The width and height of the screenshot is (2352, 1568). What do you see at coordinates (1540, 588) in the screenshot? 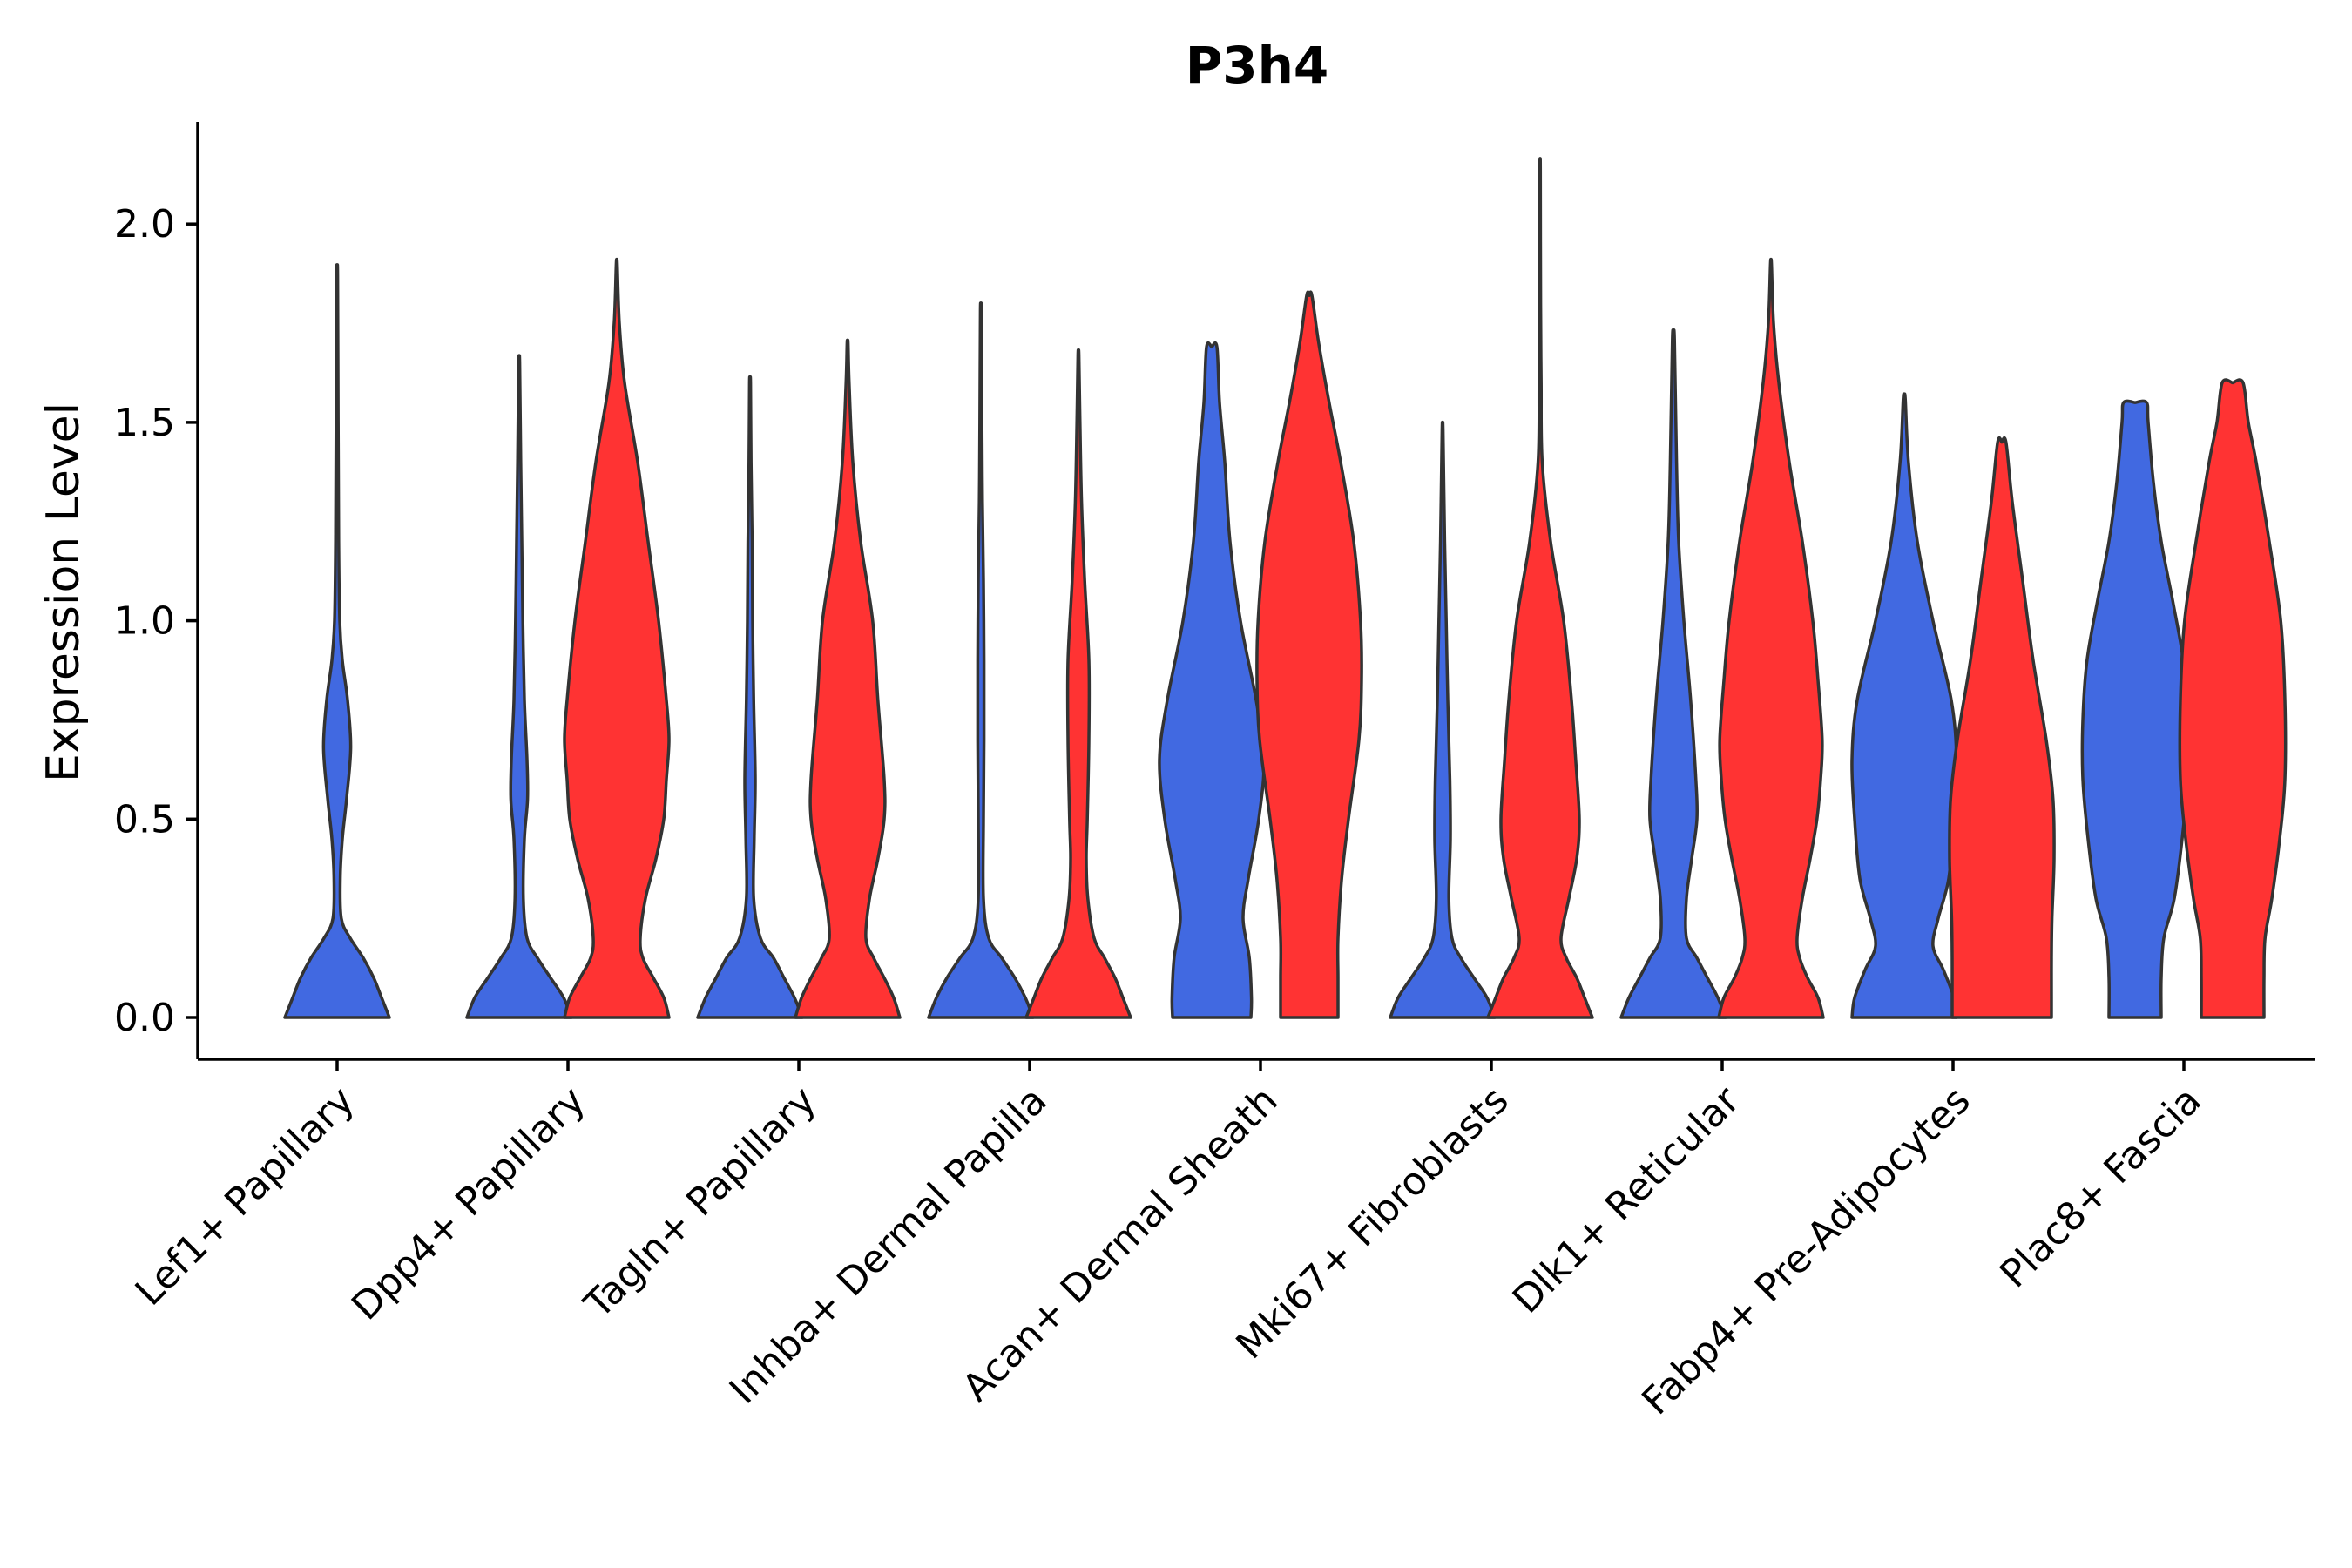
I see `violin-2-mki67-fibroblasts` at bounding box center [1540, 588].